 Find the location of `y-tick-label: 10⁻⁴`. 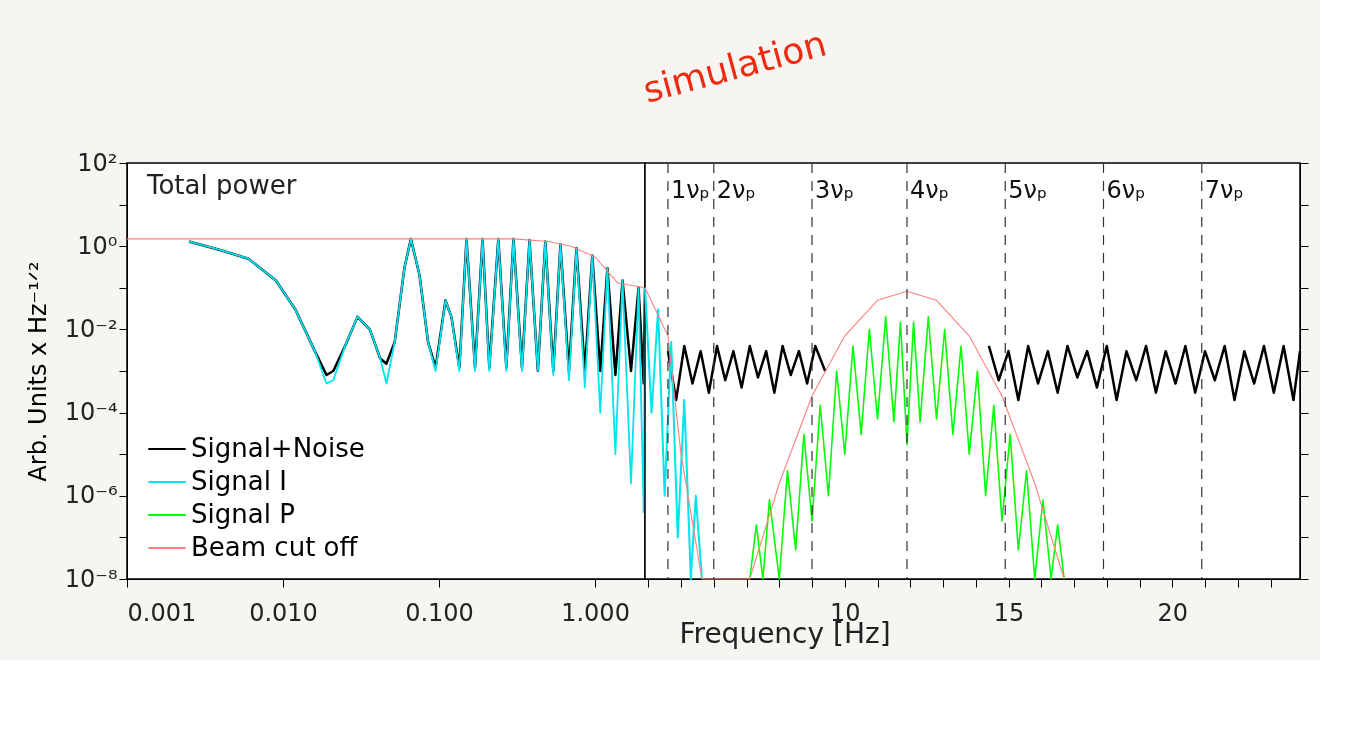

y-tick-label: 10⁻⁴ is located at coordinates (91, 412).